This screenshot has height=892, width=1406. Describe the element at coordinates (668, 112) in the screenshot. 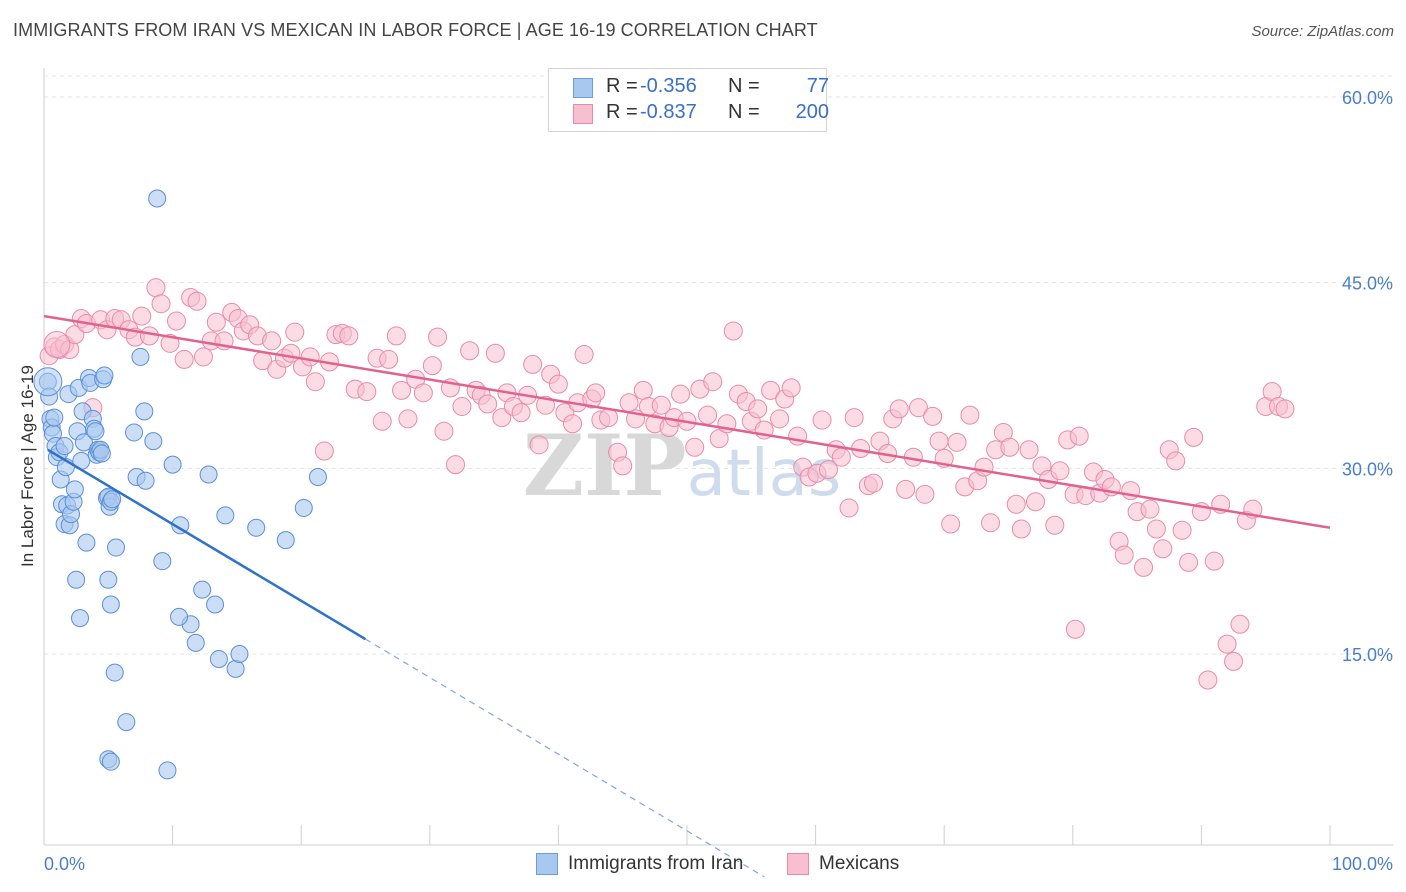

I see `legend-r-value: -0.837` at that location.